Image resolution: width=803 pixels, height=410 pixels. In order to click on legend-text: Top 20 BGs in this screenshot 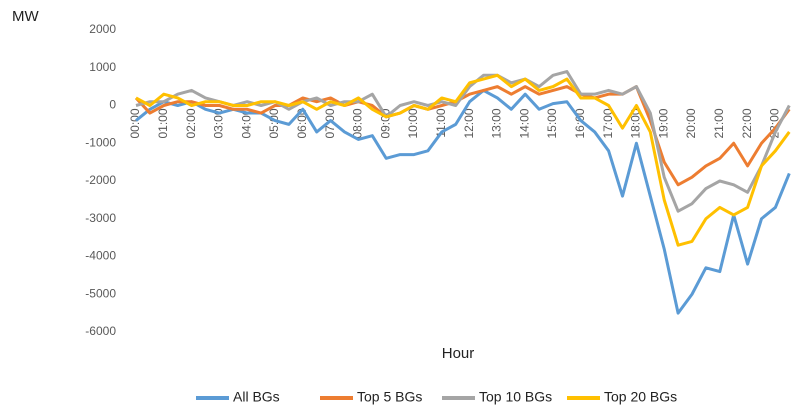, I will do `click(640, 397)`.